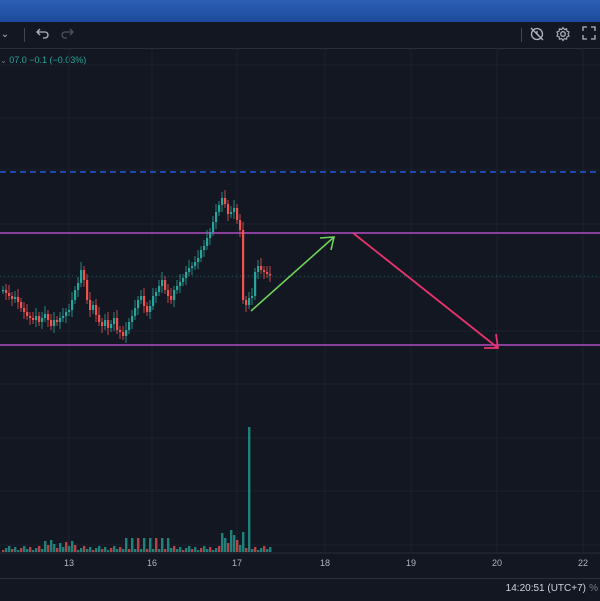  Describe the element at coordinates (537, 35) in the screenshot. I see `alert-clock-icon` at that location.